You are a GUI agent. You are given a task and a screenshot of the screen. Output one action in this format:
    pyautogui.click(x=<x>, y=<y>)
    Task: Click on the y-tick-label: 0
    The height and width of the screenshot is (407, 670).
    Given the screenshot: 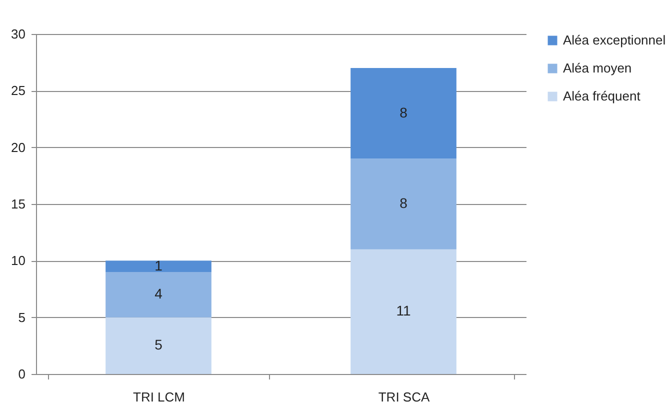 What is the action you would take?
    pyautogui.click(x=22, y=374)
    